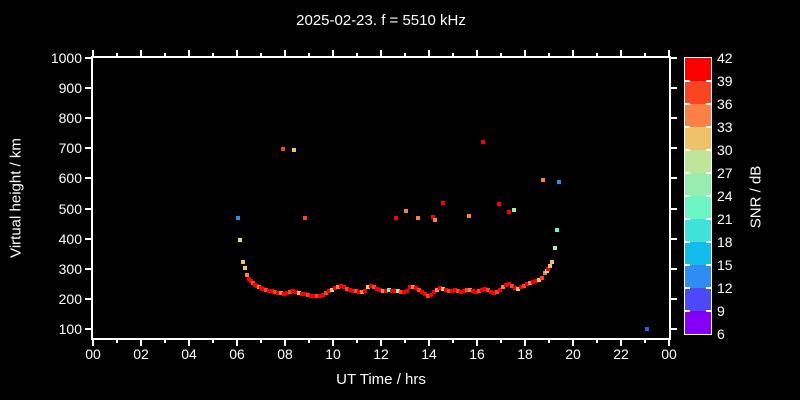  I want to click on colorbar, so click(698, 196).